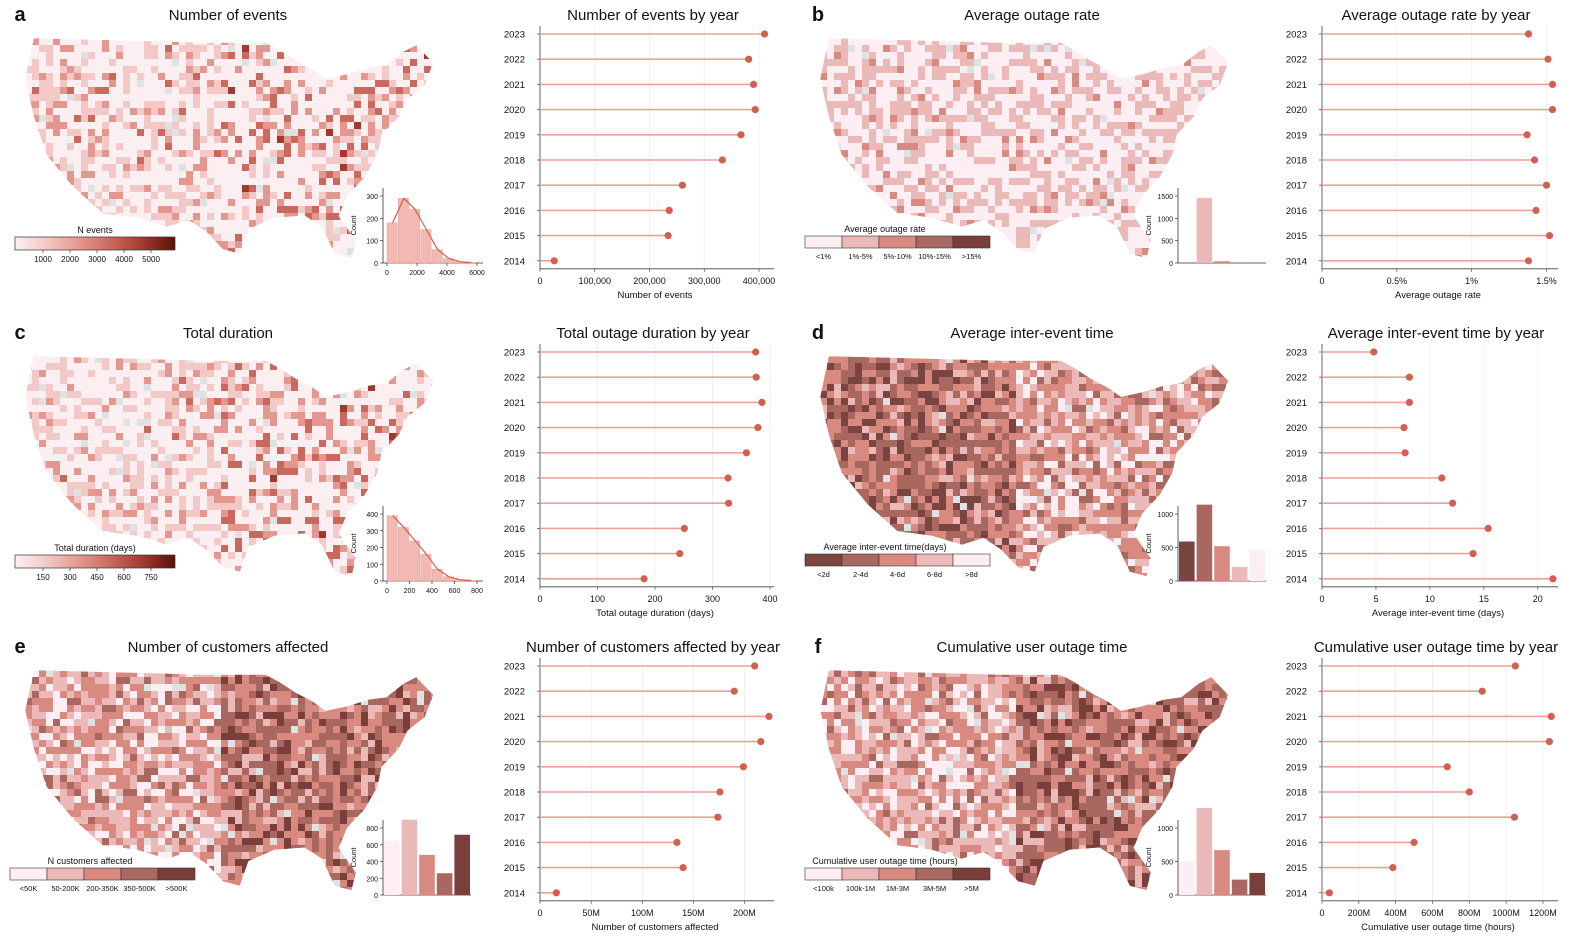 The height and width of the screenshot is (948, 1586). I want to click on hist-c-ytick-label: 400, so click(372, 515).